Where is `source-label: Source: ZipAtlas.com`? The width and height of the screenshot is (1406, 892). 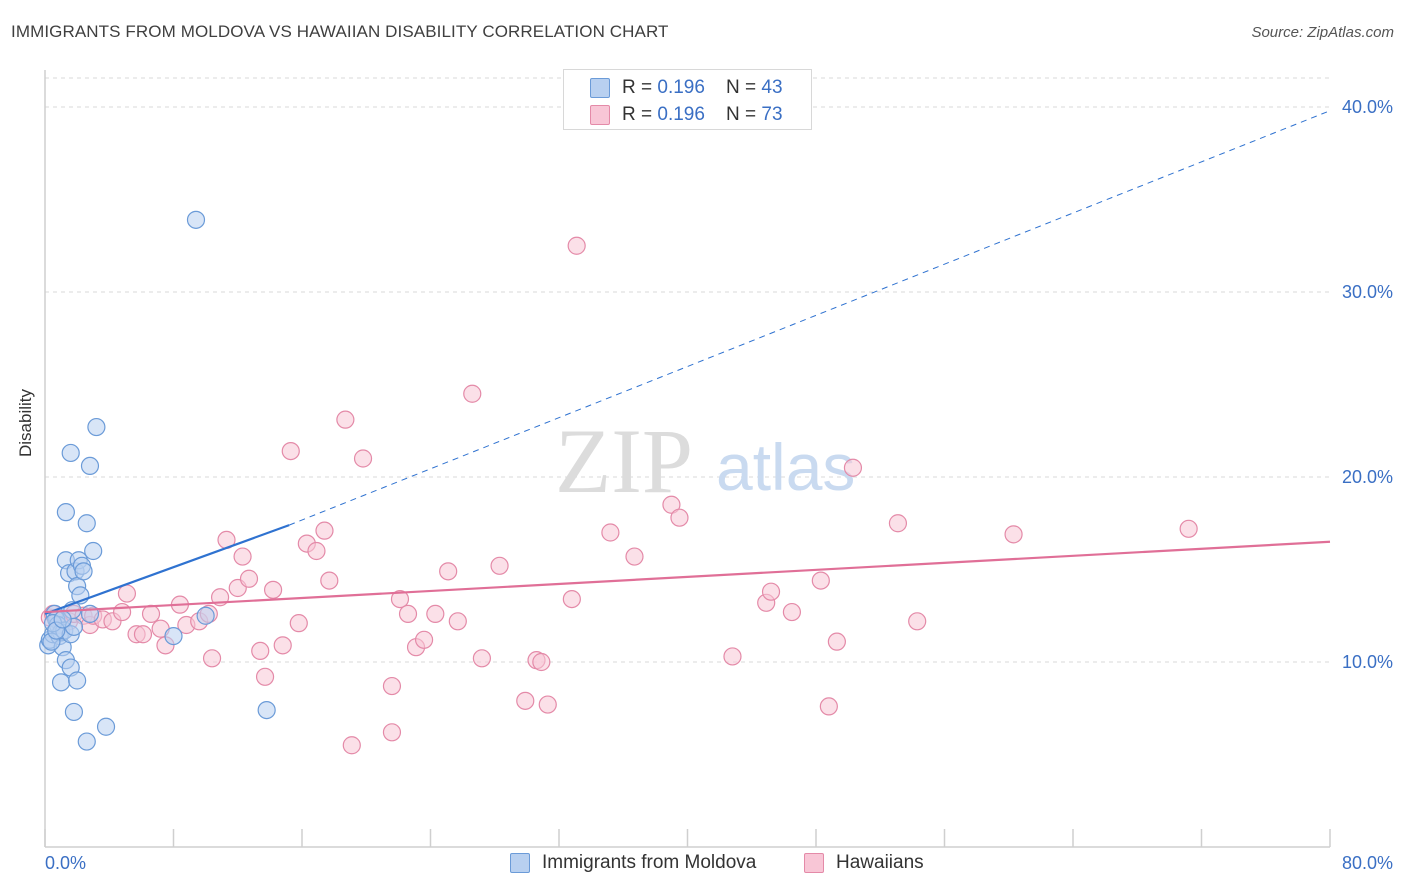
source-label: Source: ZipAtlas.com is located at coordinates (1322, 32).